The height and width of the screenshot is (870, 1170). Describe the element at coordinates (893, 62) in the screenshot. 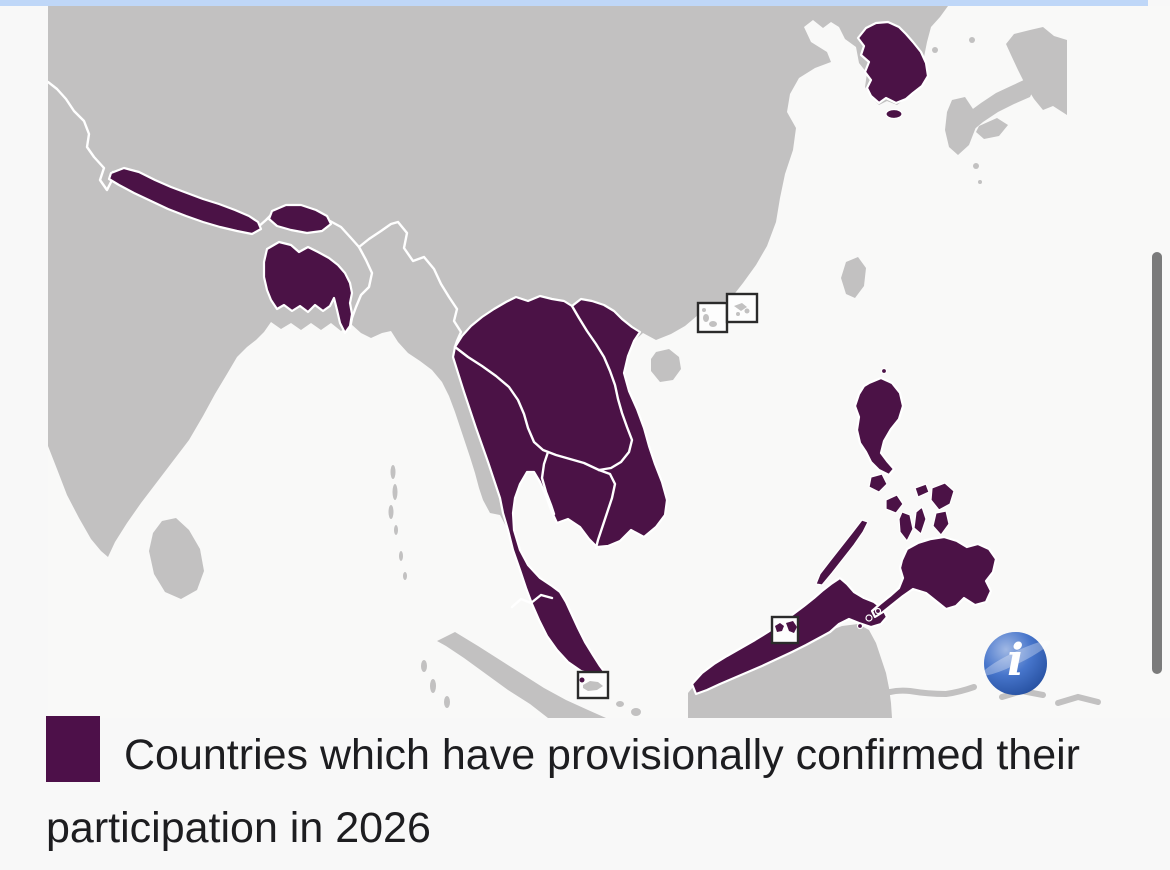

I see `region-south-korea` at that location.